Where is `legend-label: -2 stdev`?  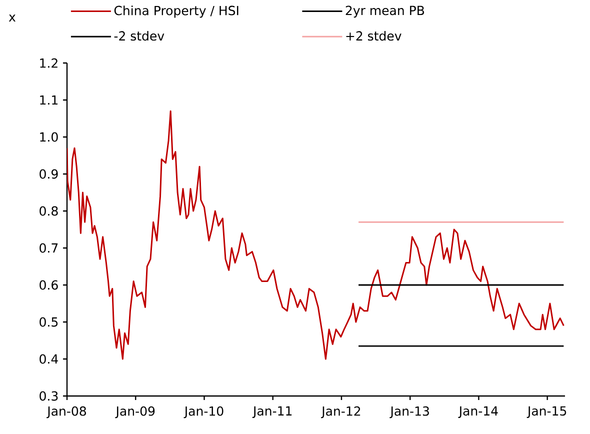
legend-label: -2 stdev is located at coordinates (139, 35).